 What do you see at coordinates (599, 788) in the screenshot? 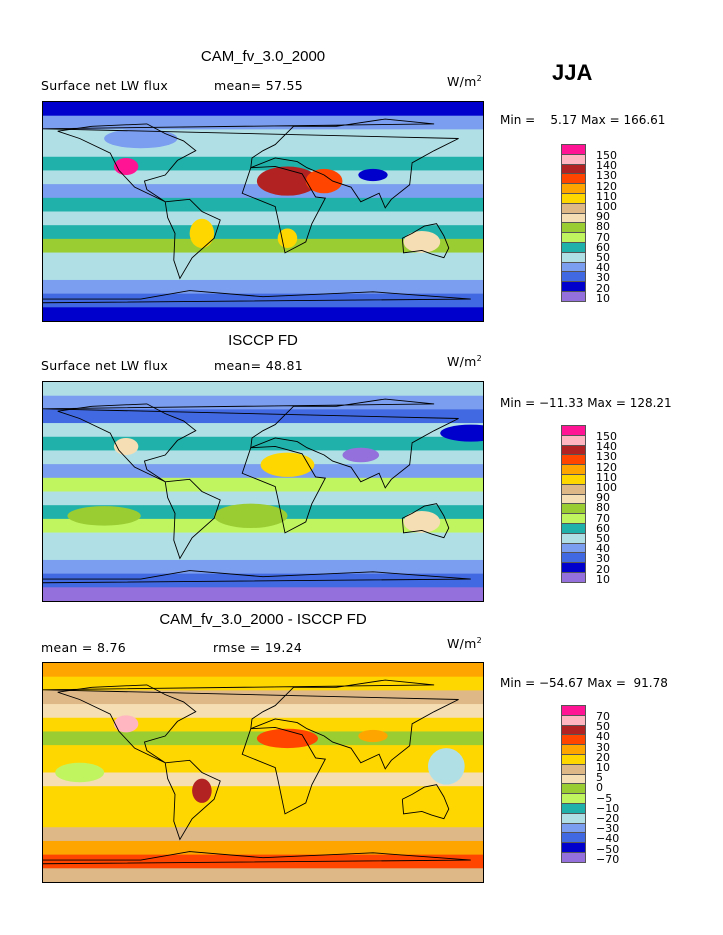
I see `legend-label: 0` at bounding box center [599, 788].